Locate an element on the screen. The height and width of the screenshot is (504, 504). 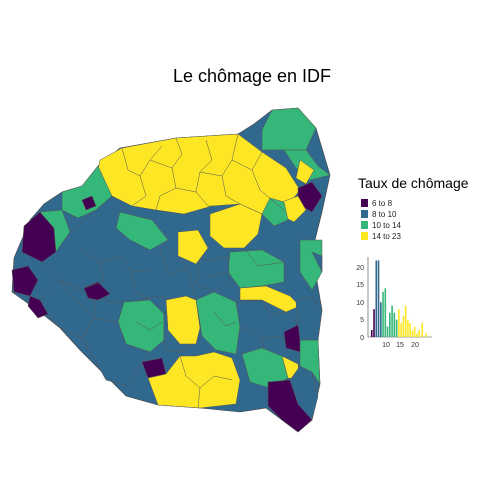
legend-label: 8 to 10 is located at coordinates (384, 214).